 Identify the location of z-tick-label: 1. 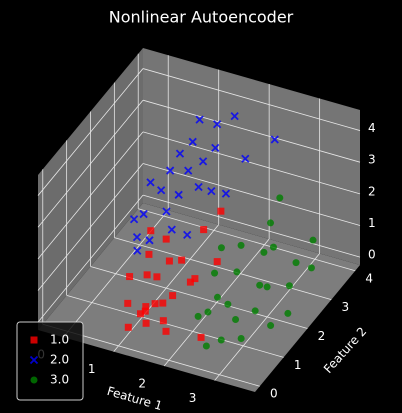
(372, 223).